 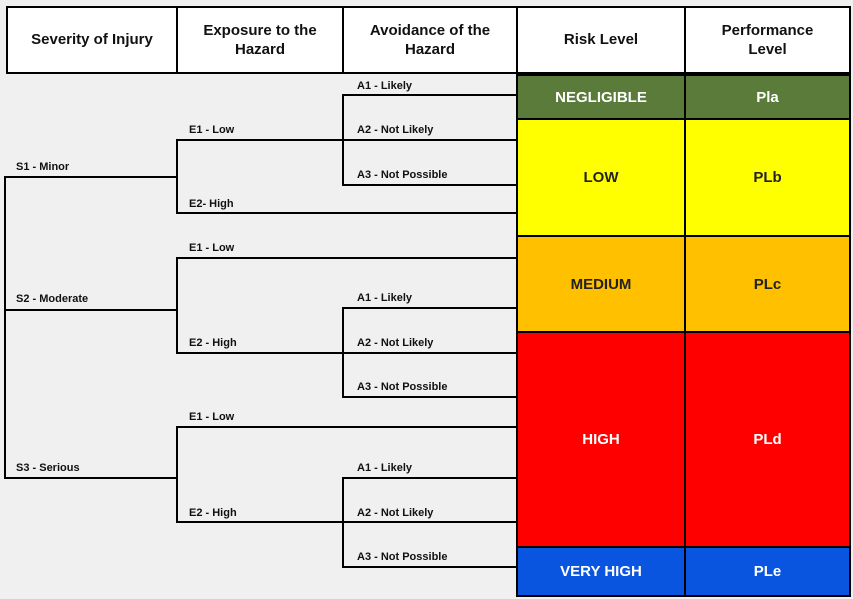 I want to click on pl-b: PLb, so click(x=767, y=177).